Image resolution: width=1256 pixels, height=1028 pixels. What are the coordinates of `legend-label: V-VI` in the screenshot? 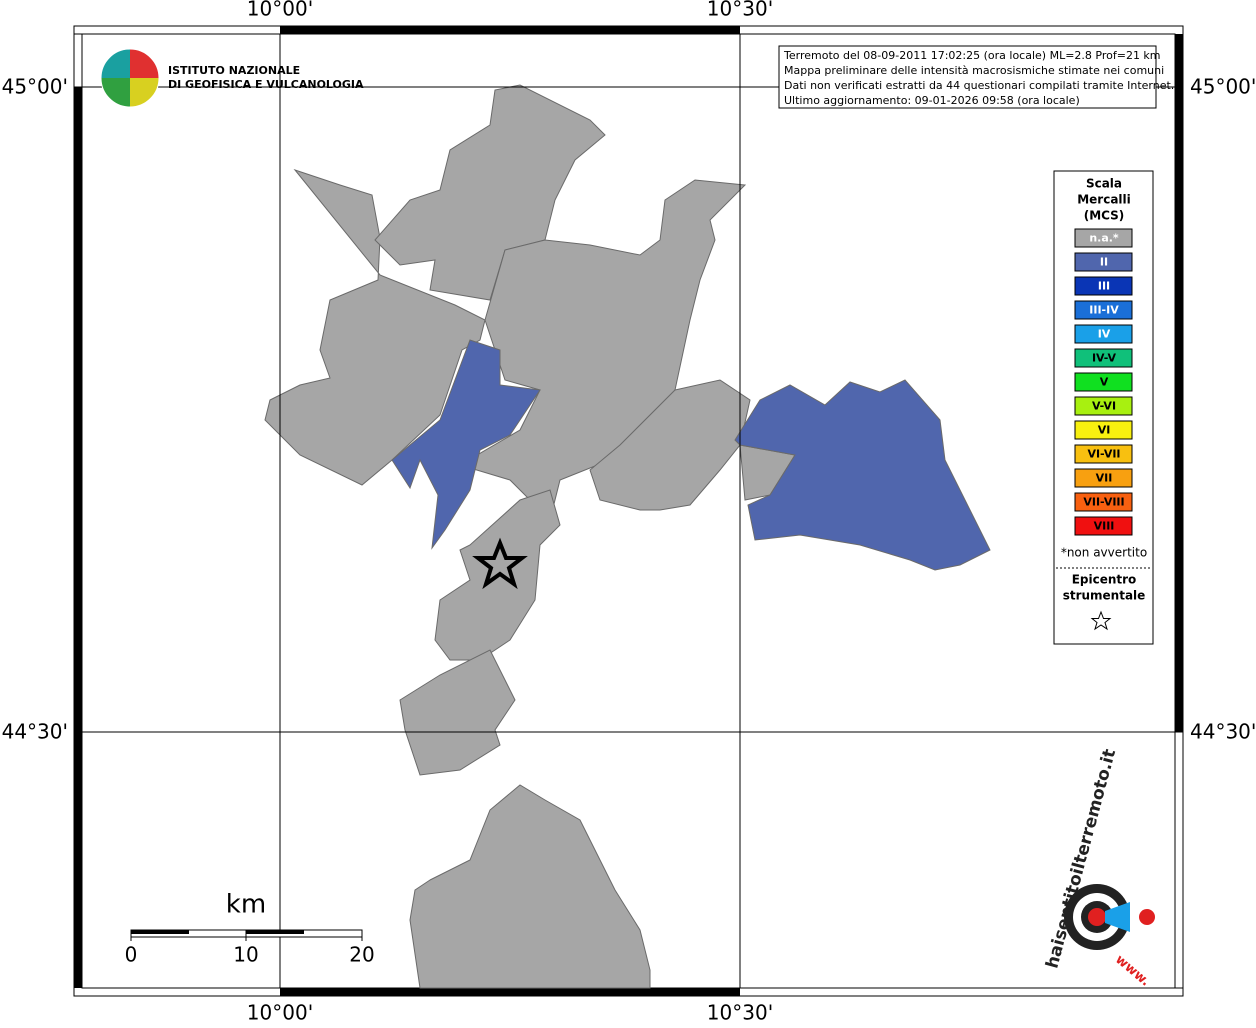 It's located at (1104, 406).